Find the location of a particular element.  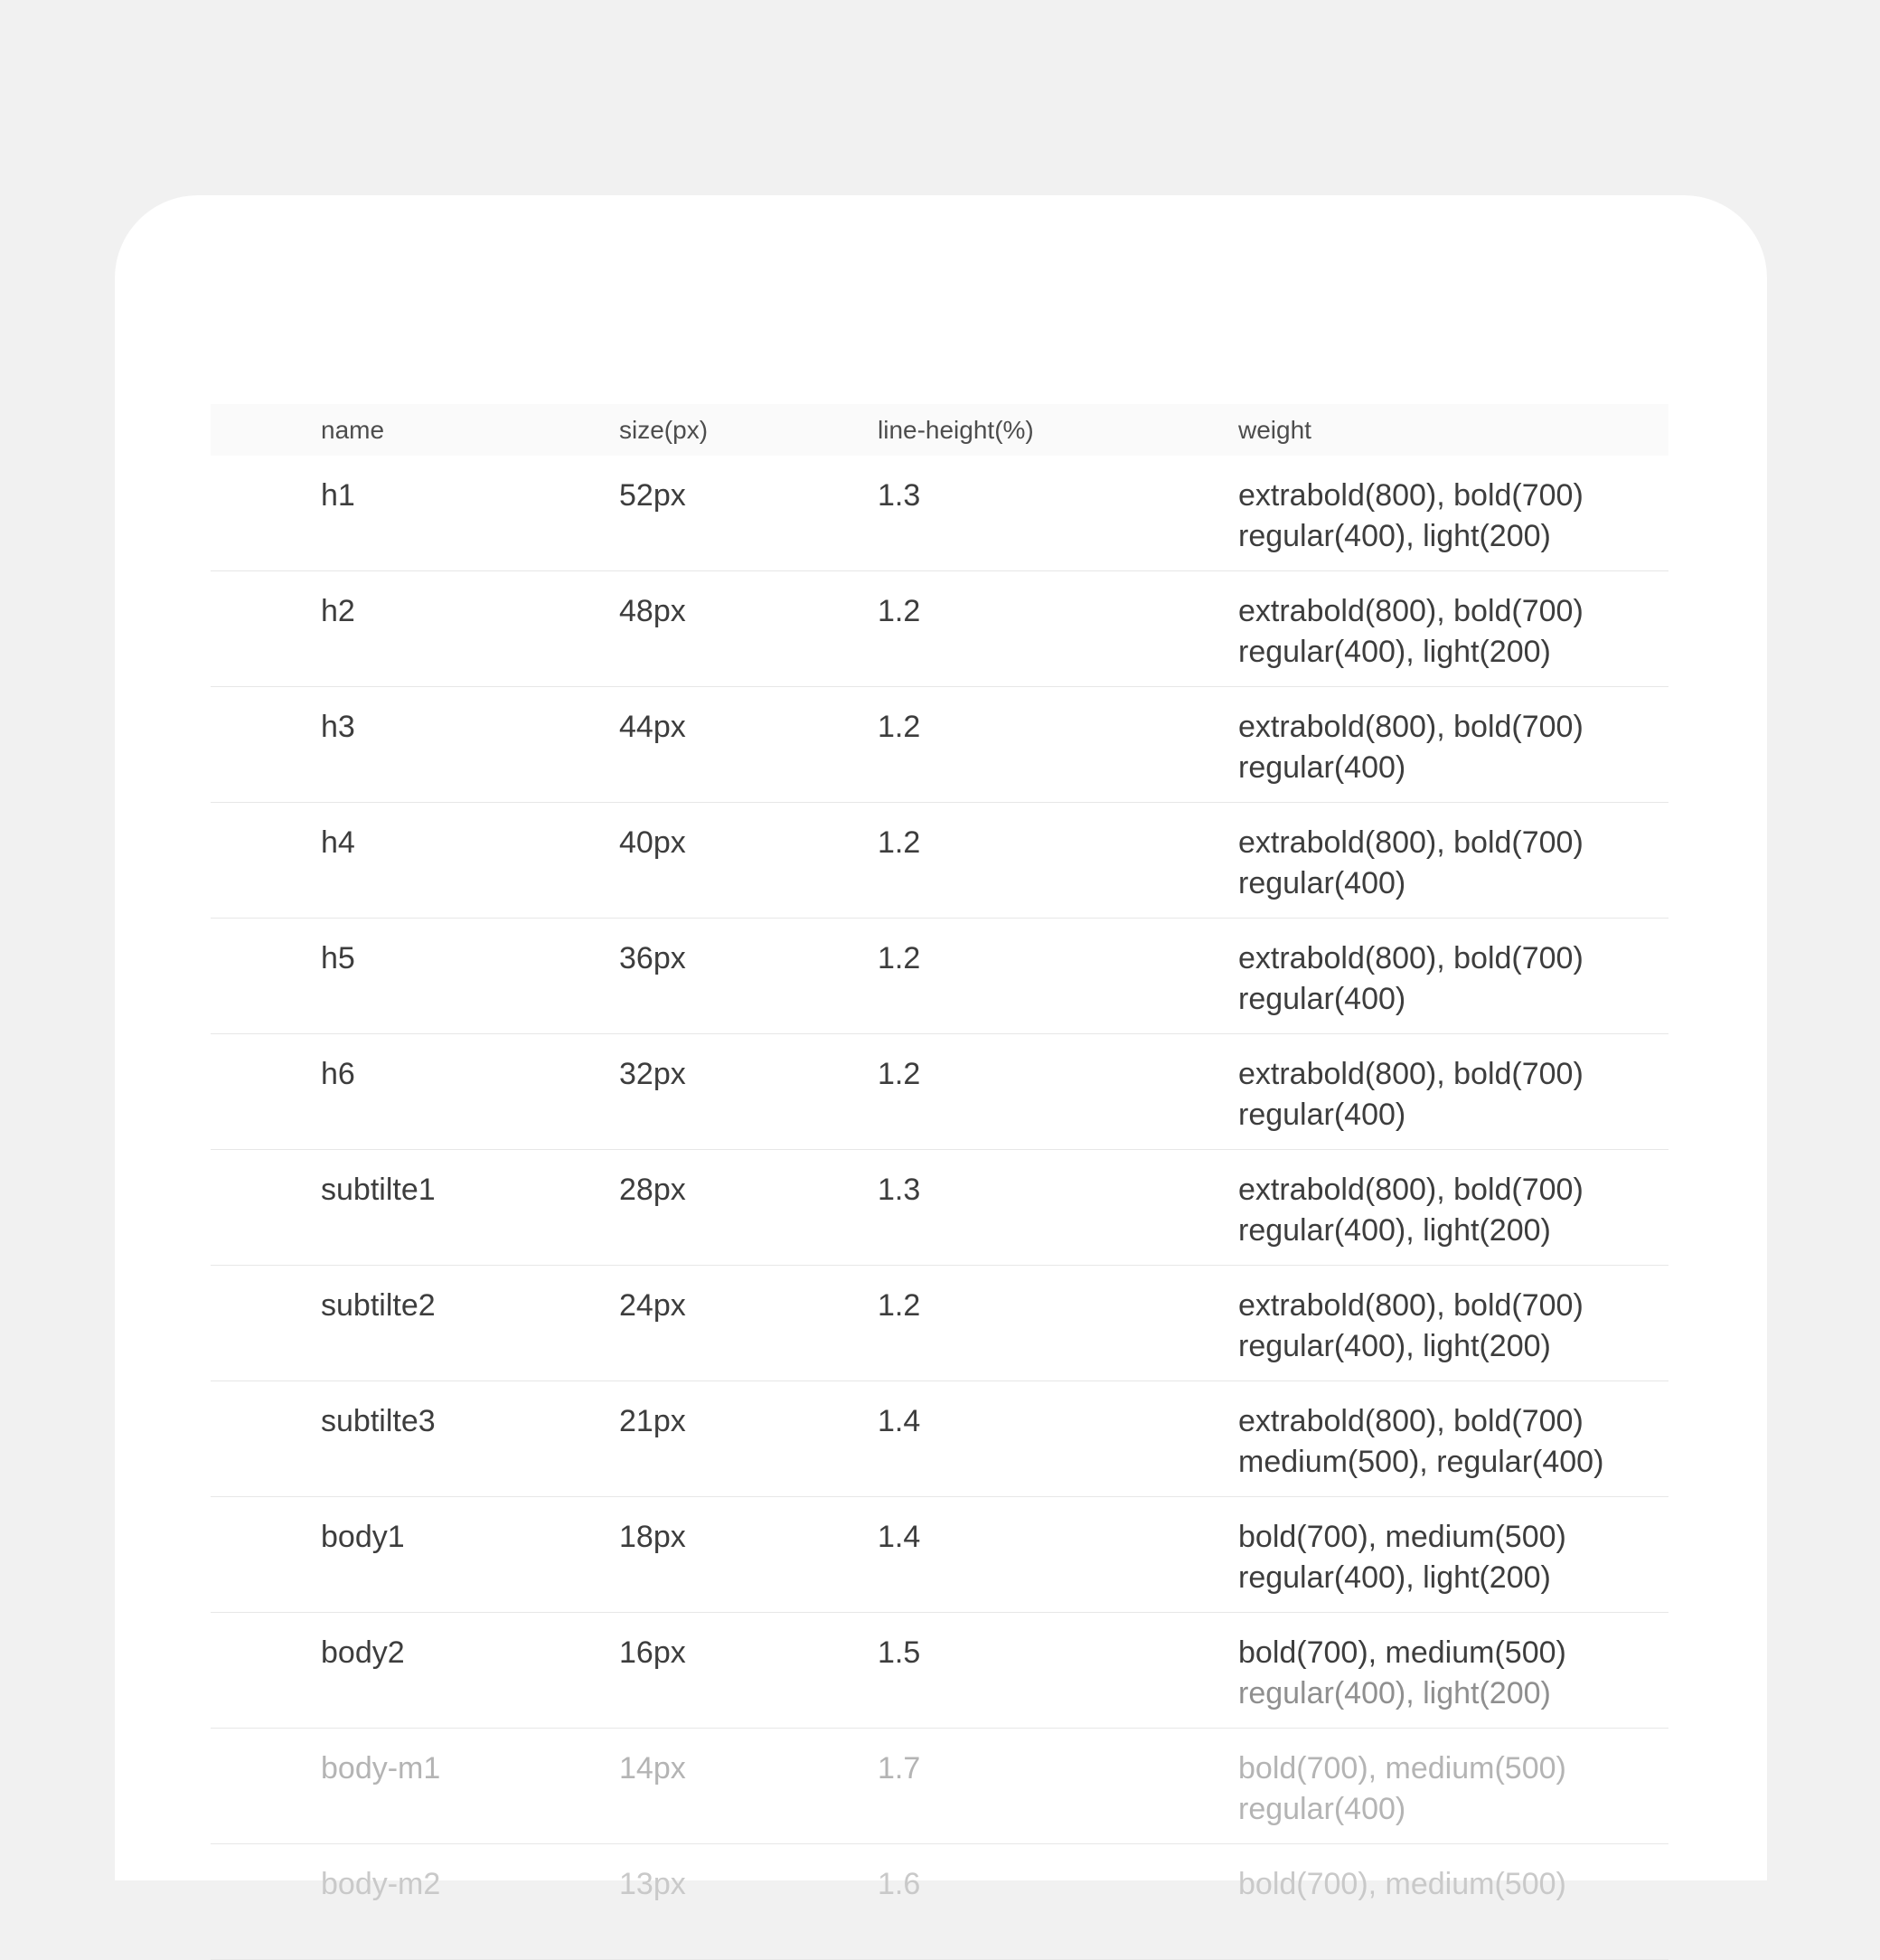

size-cell: 40px is located at coordinates (653, 842).